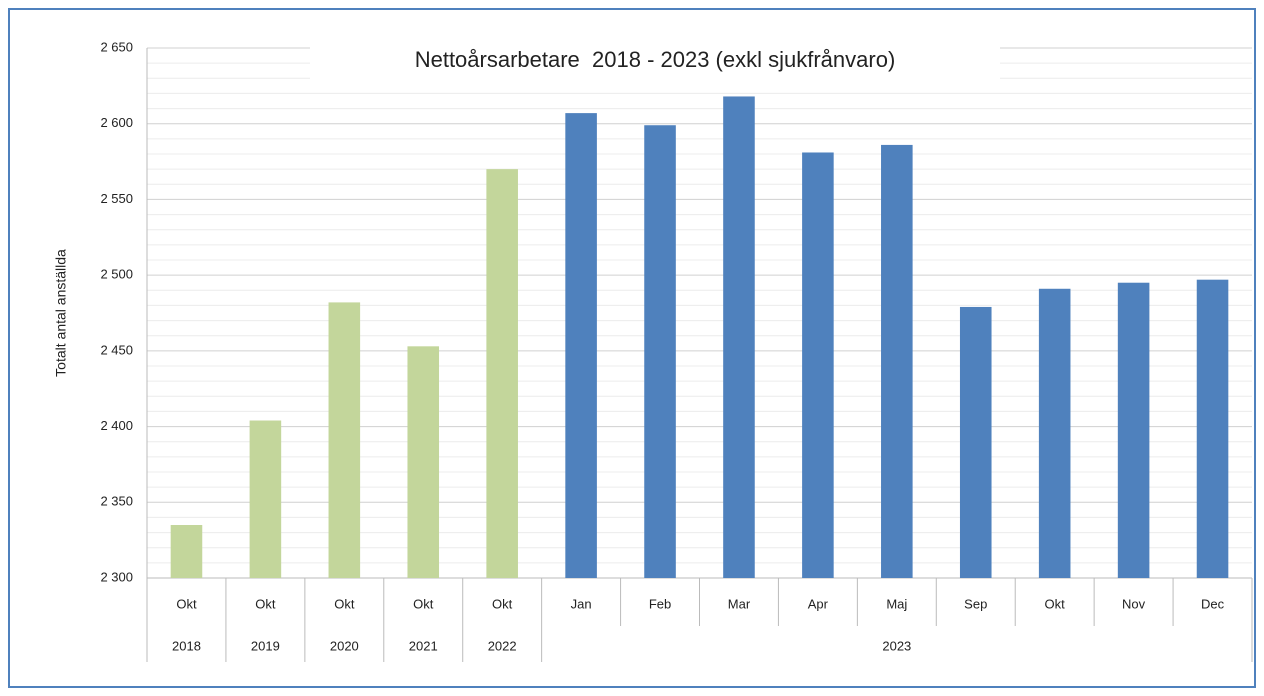 This screenshot has height=696, width=1264. Describe the element at coordinates (660, 603) in the screenshot. I see `x-tick-label: Feb` at that location.